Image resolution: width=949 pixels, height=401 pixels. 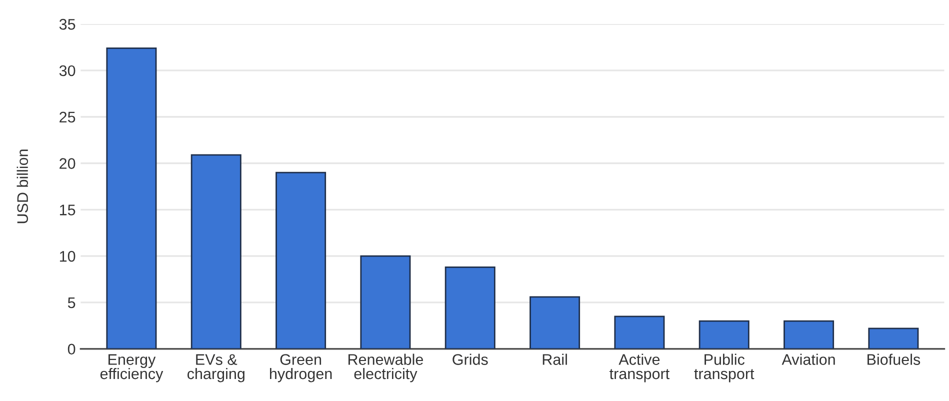 I want to click on x-tick-label: Public transport, so click(x=724, y=368).